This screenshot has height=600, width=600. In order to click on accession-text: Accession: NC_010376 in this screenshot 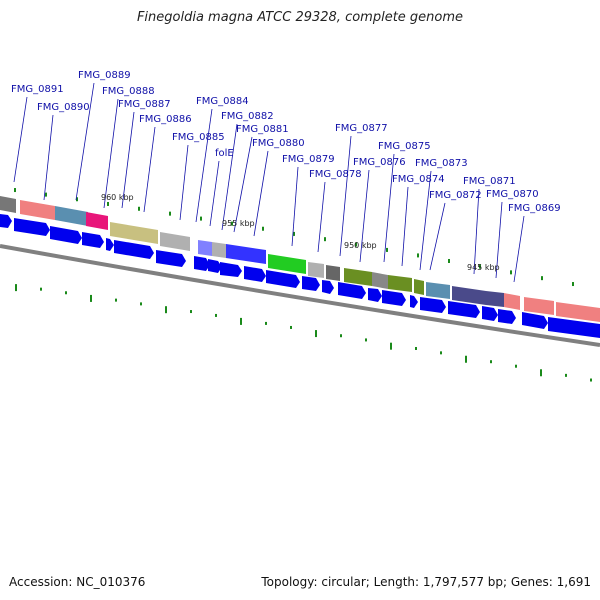, I will do `click(77, 582)`.